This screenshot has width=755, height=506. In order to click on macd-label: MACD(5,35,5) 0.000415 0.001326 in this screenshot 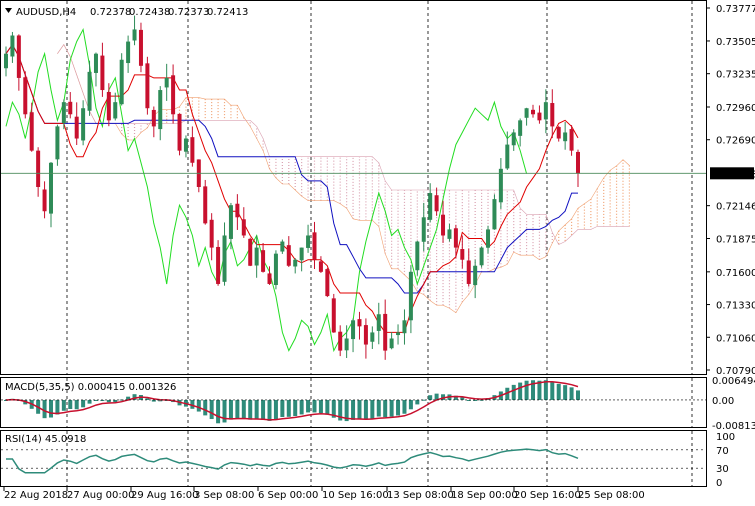, I will do `click(90, 387)`.